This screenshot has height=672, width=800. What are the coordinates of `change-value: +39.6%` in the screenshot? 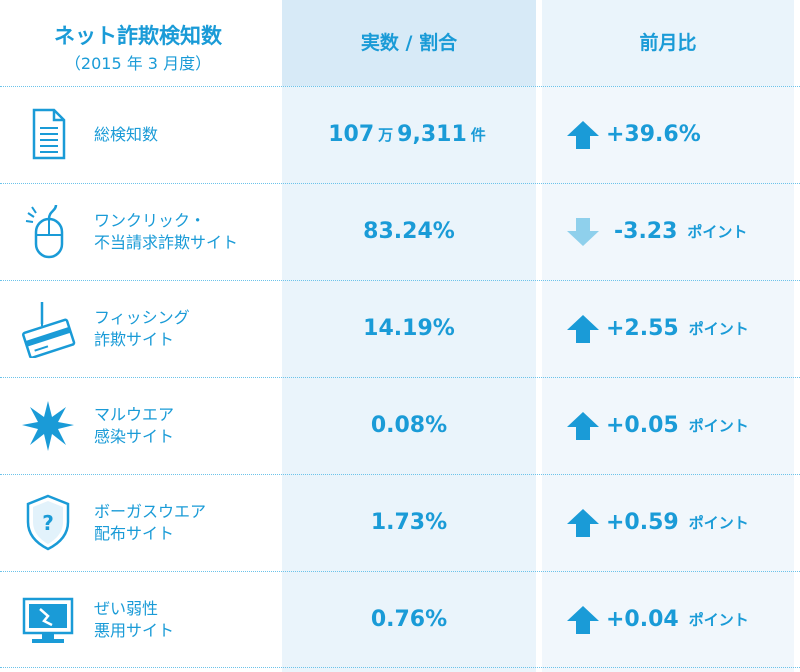 It's located at (653, 134).